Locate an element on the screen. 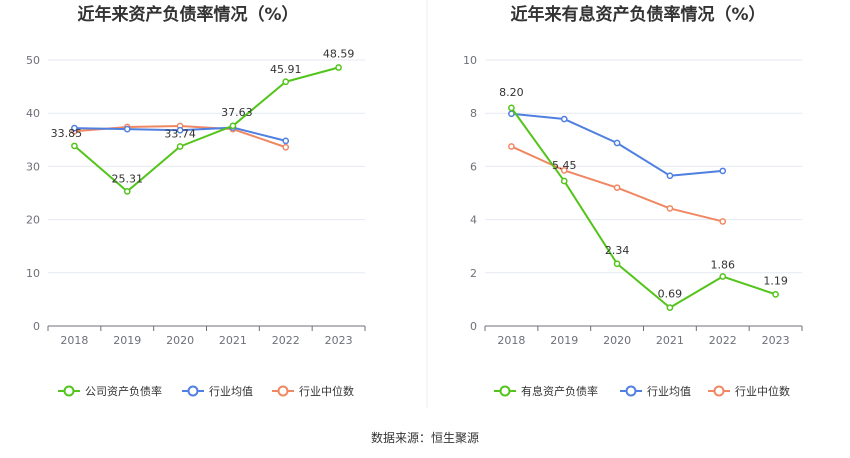 This screenshot has height=458, width=850. data-label: 33.85 is located at coordinates (67, 133).